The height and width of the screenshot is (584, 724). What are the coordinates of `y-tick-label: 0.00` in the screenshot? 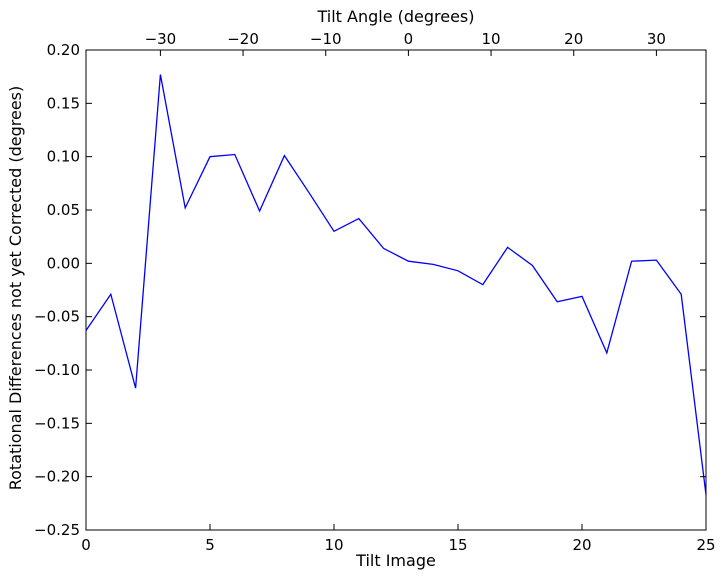 It's located at (63, 263).